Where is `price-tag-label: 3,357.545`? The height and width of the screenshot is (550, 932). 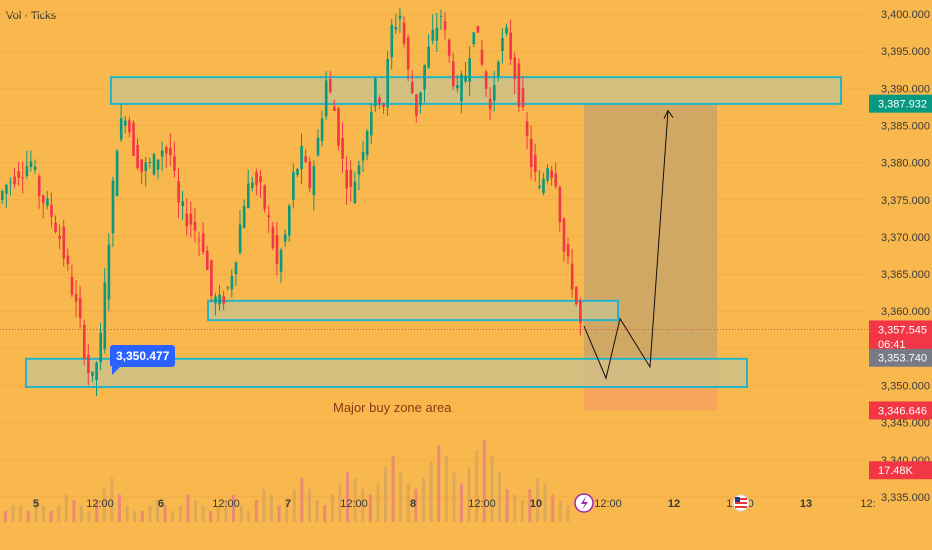 price-tag-label: 3,357.545 is located at coordinates (902, 330).